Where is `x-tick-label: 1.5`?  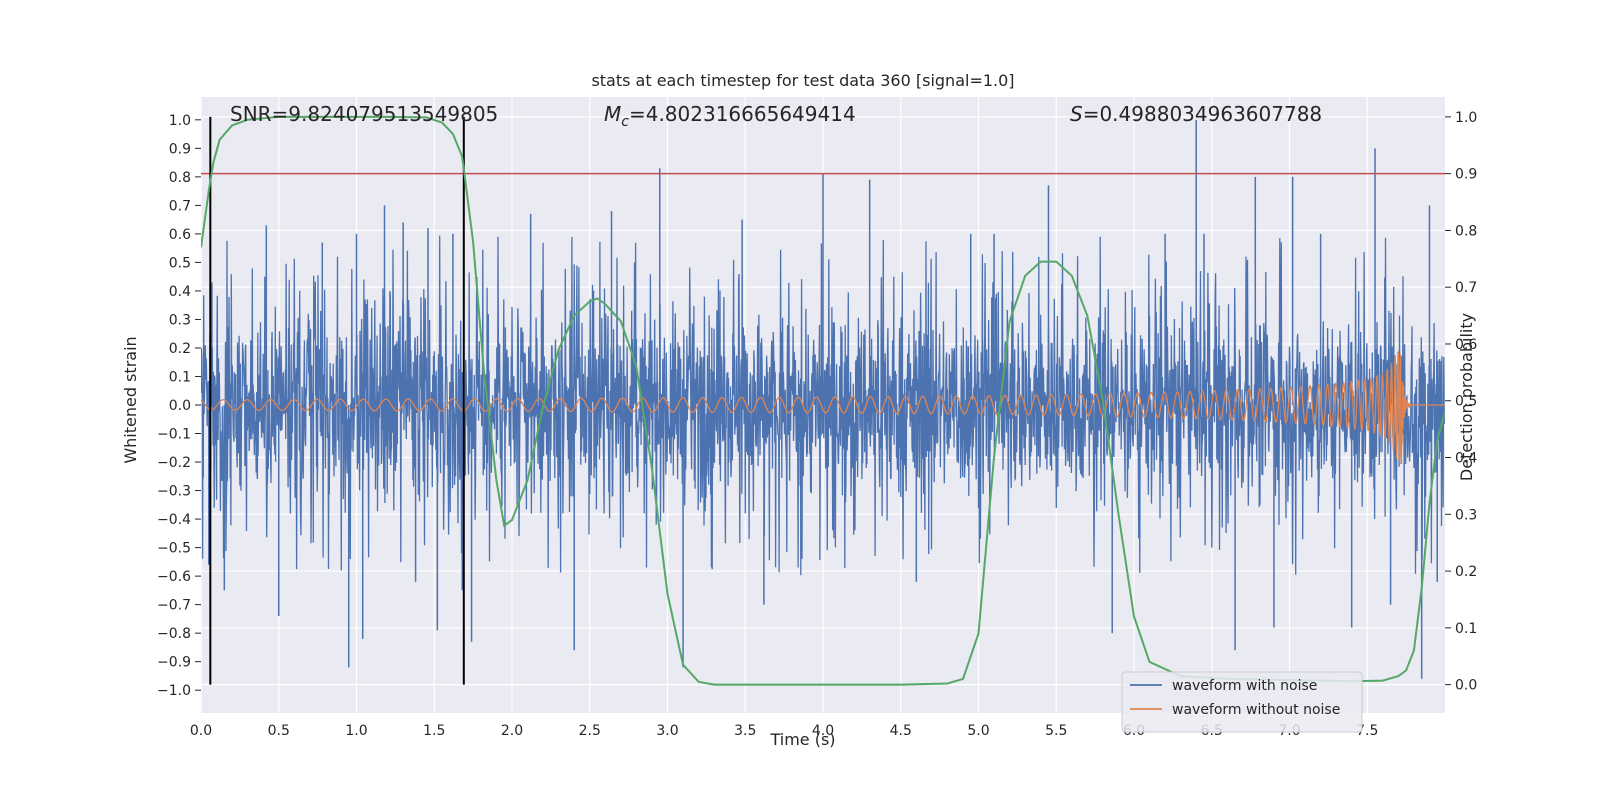 x-tick-label: 1.5 is located at coordinates (434, 731).